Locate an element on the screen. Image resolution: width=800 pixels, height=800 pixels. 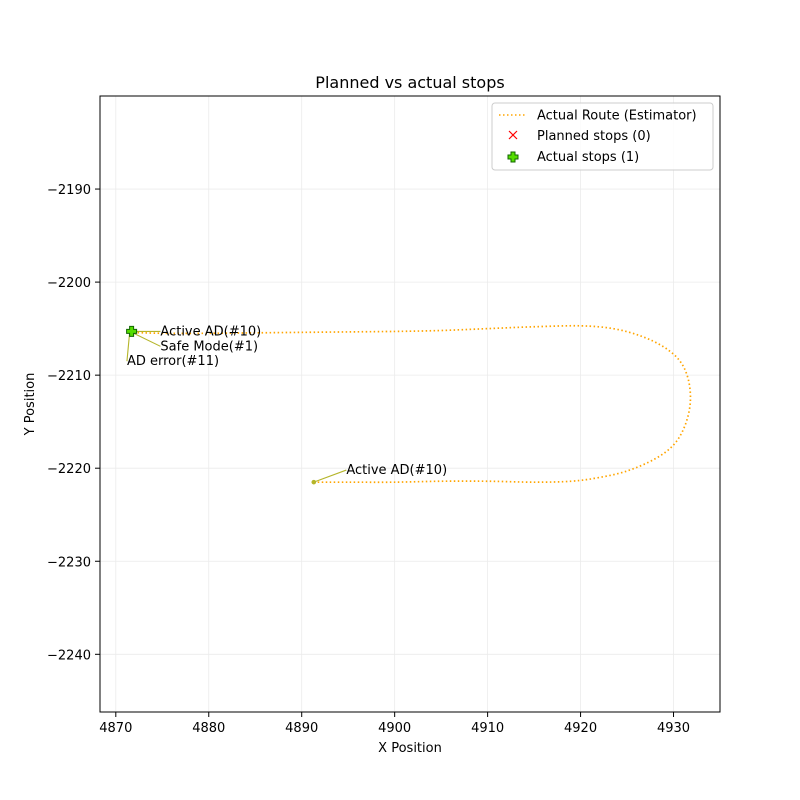
y-tick-label: −2240 is located at coordinates (69, 655).